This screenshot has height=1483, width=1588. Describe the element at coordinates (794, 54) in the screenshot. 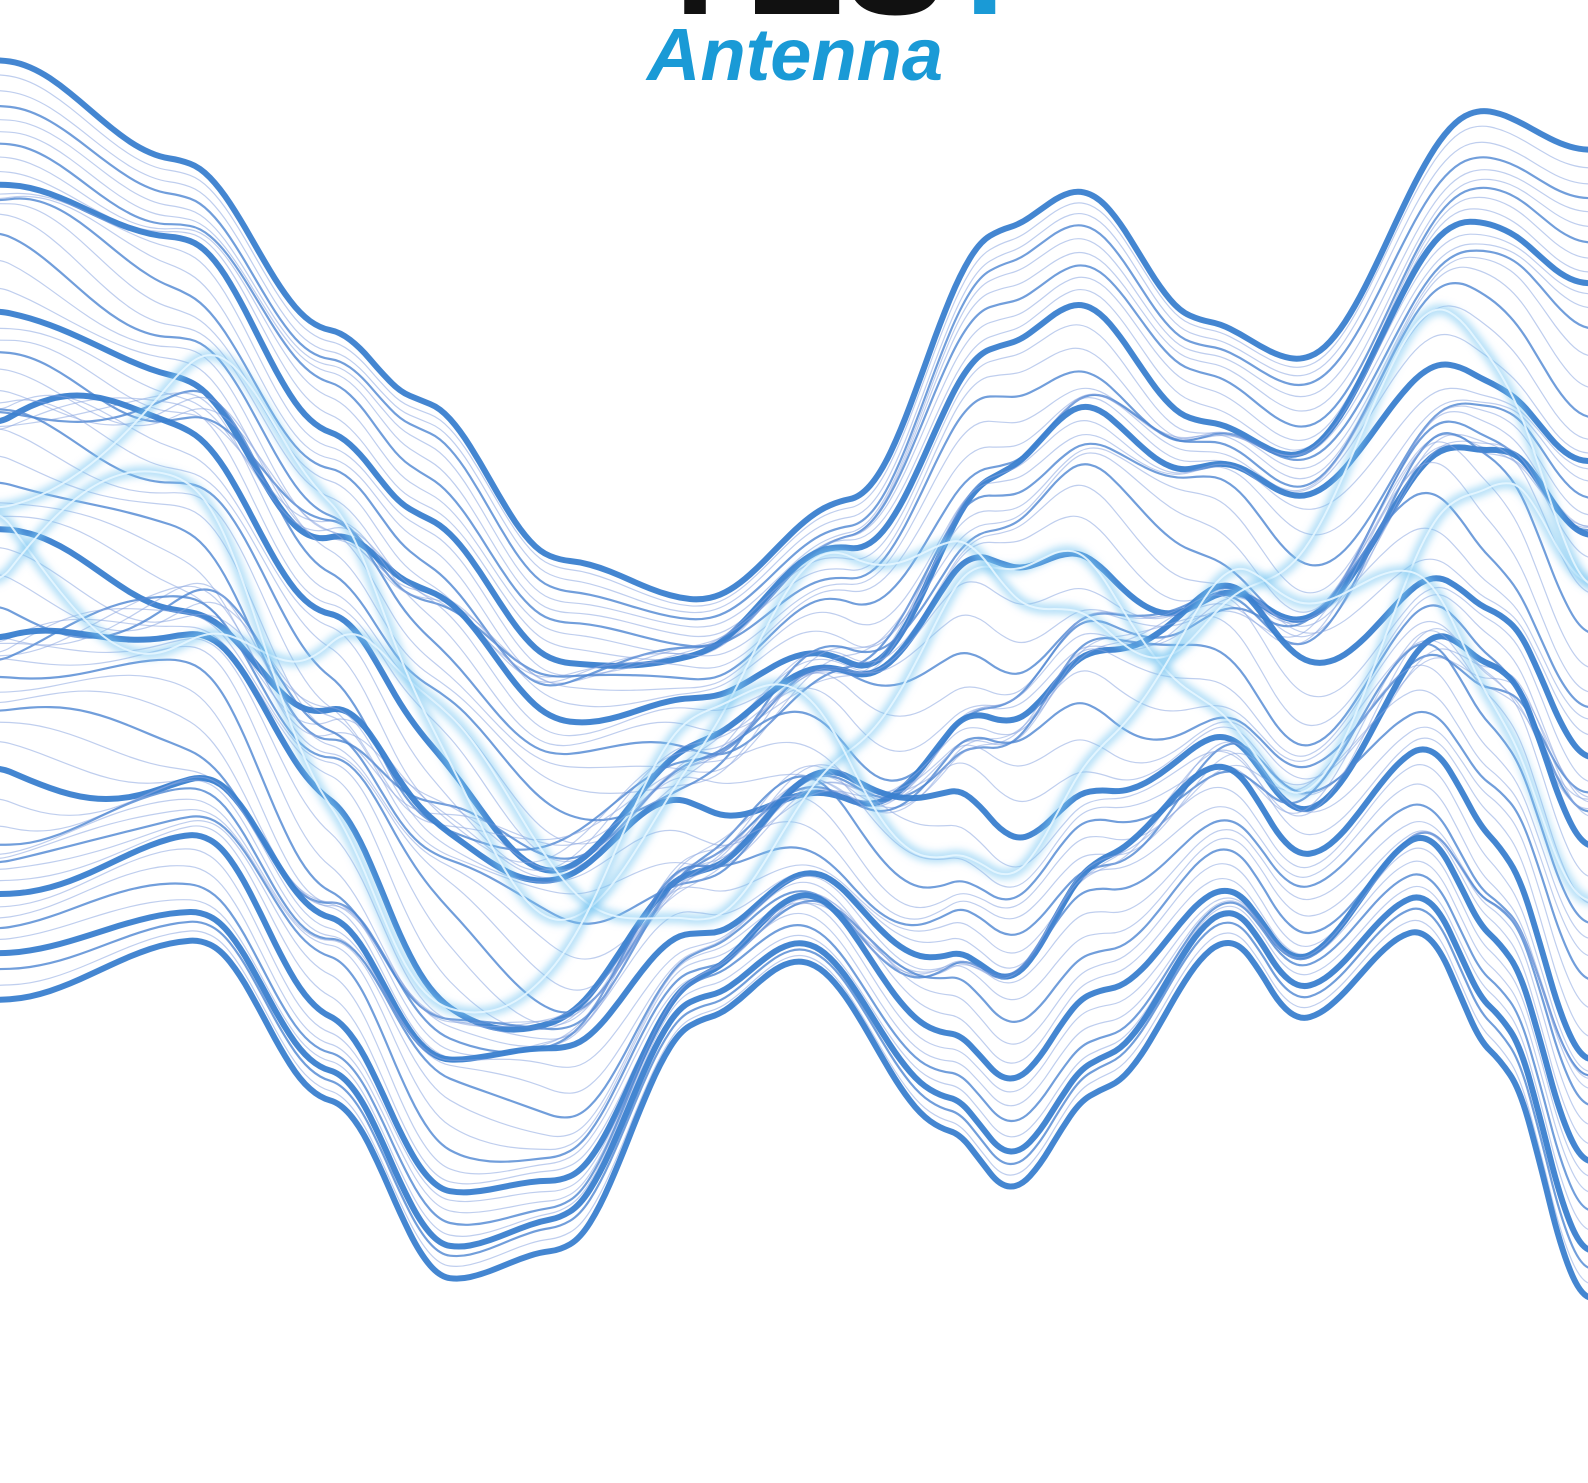

I see `logo-subtitle: Antenna` at that location.